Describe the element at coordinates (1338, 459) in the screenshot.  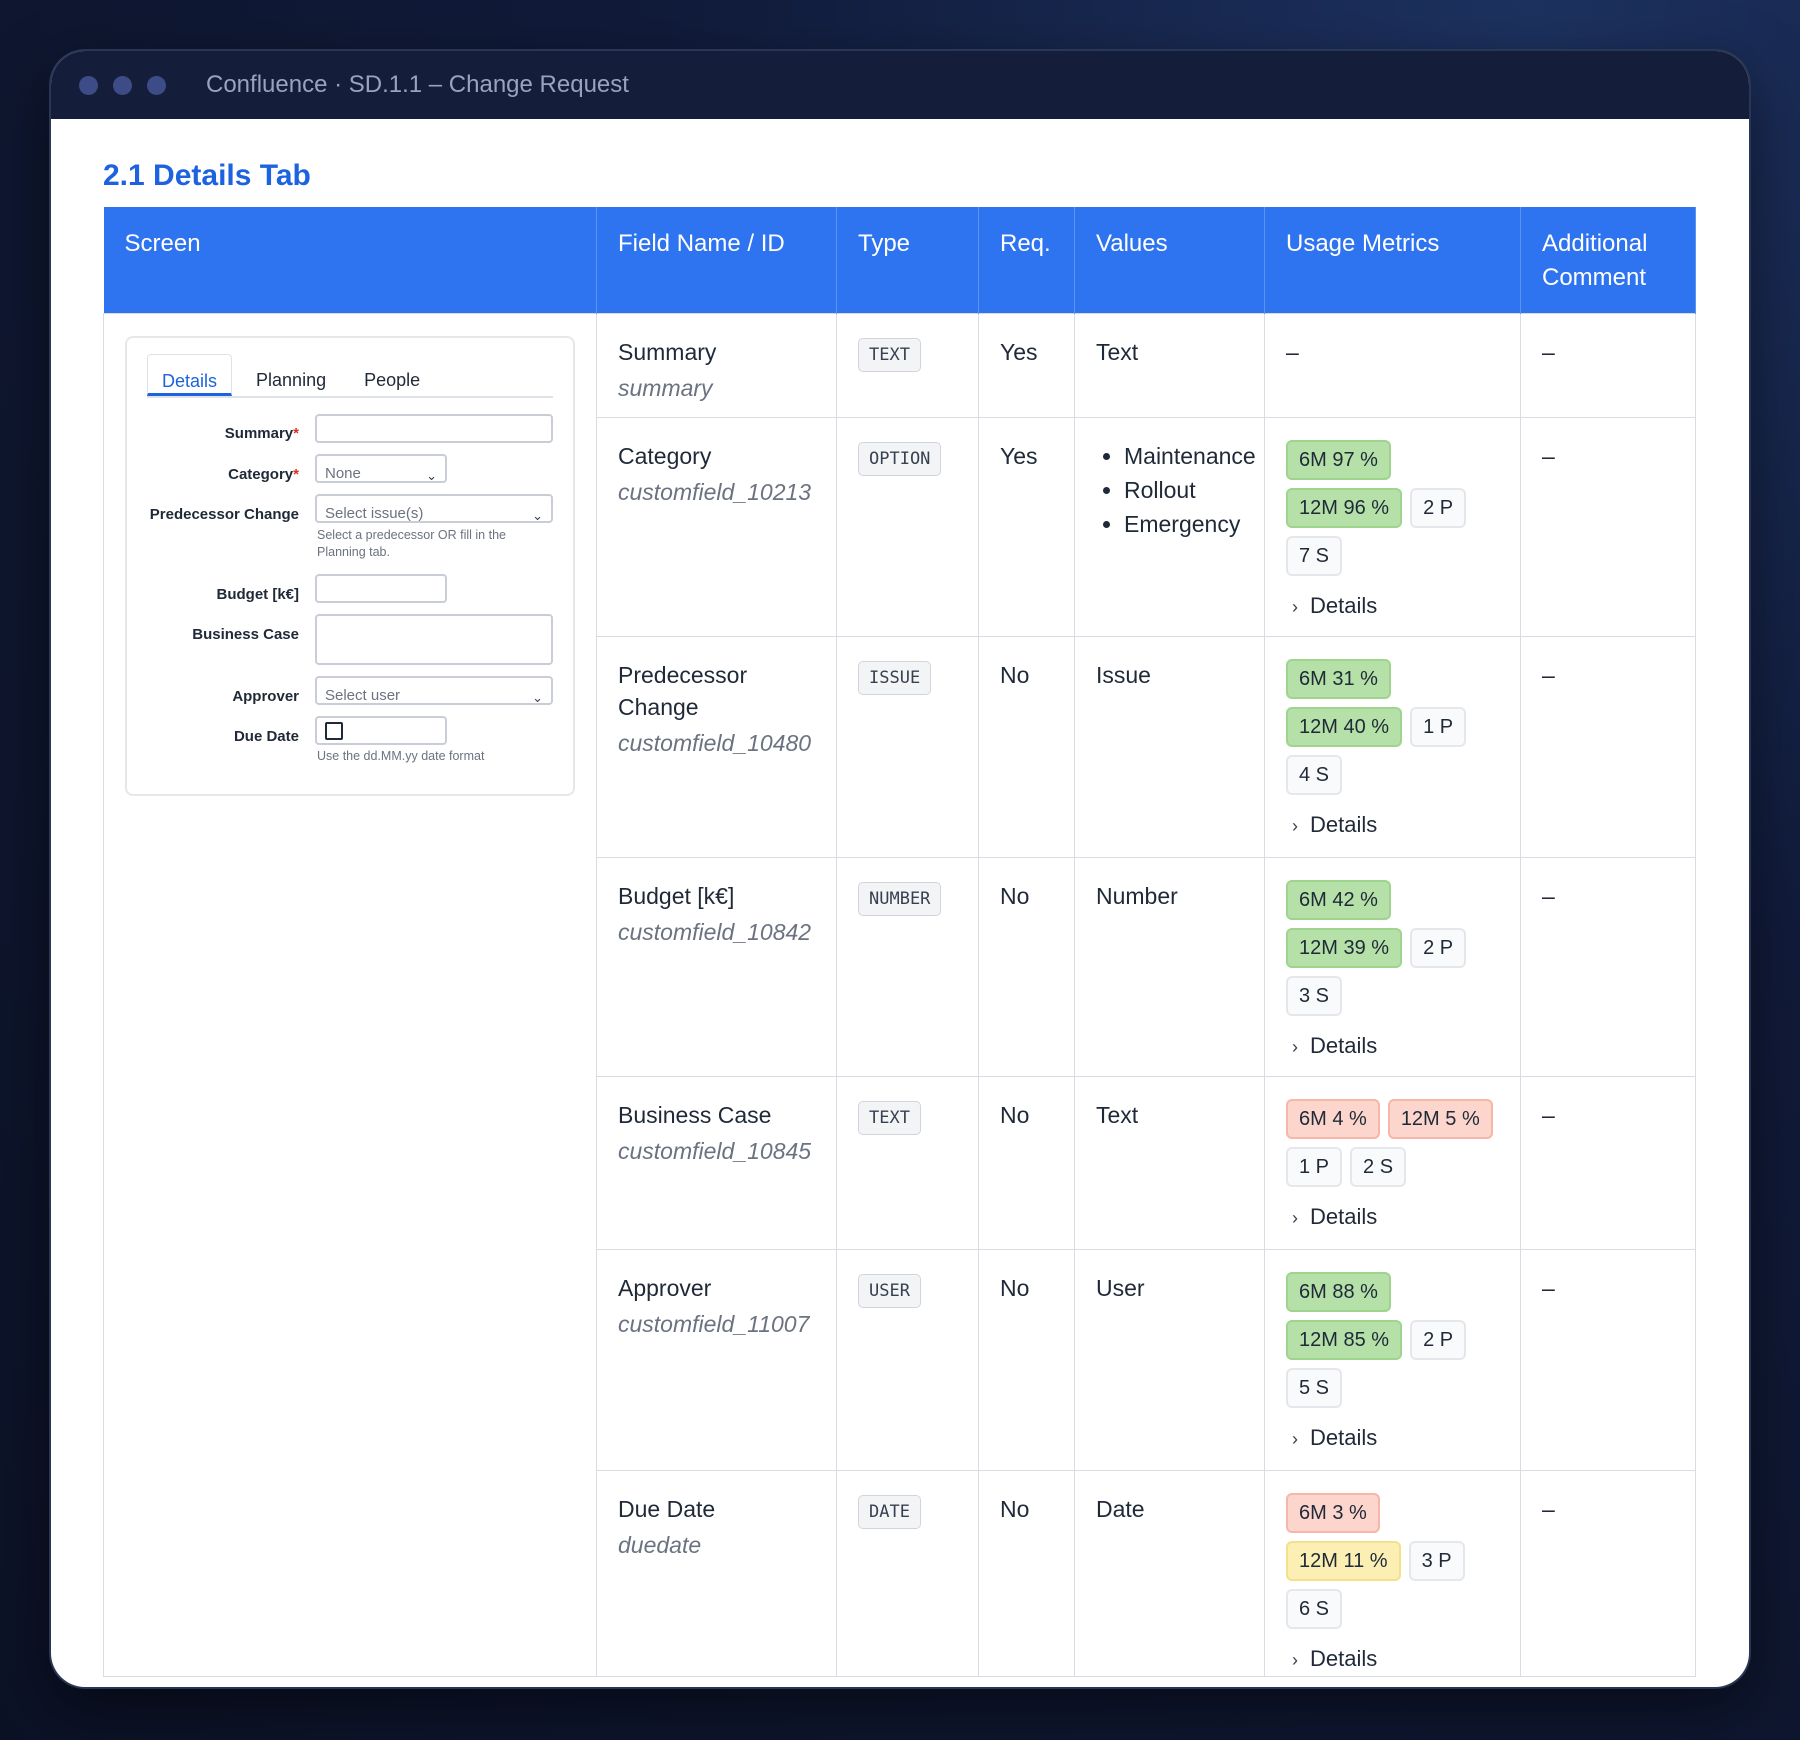
I see `metric-badge: 6M 97 %` at that location.